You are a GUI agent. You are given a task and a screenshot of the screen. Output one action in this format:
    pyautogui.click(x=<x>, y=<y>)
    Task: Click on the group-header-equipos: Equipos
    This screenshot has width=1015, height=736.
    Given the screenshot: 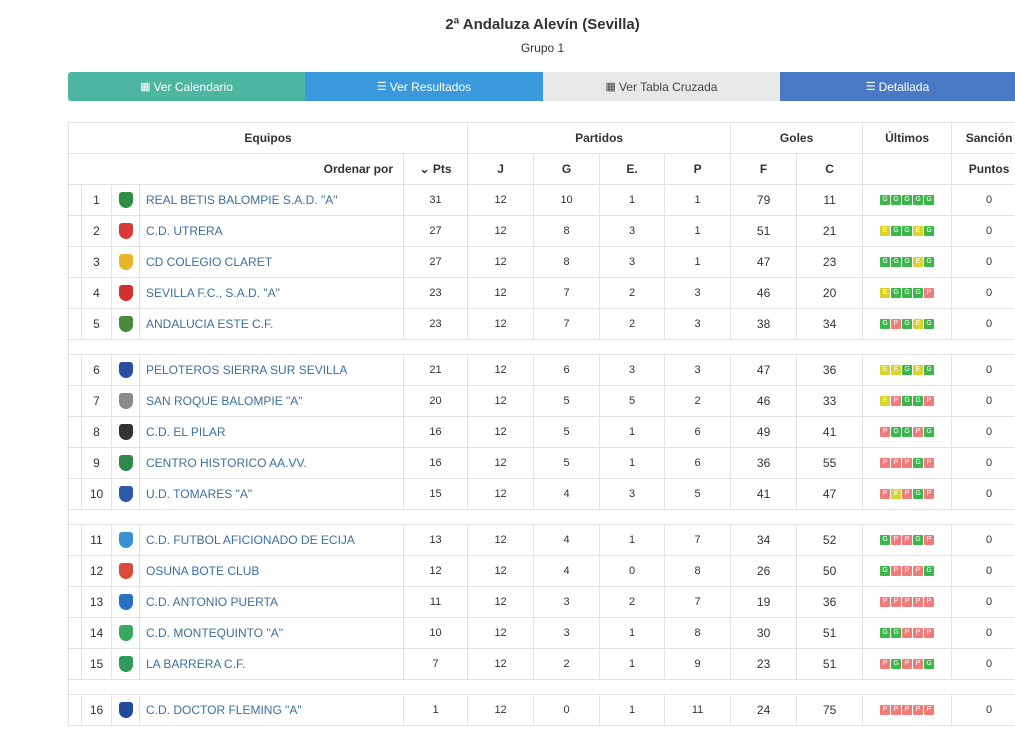 What is the action you would take?
    pyautogui.click(x=268, y=138)
    